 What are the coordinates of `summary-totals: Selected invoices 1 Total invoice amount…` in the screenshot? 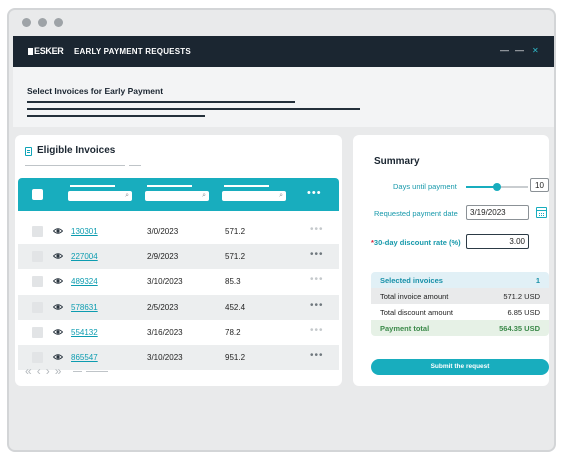 It's located at (460, 304).